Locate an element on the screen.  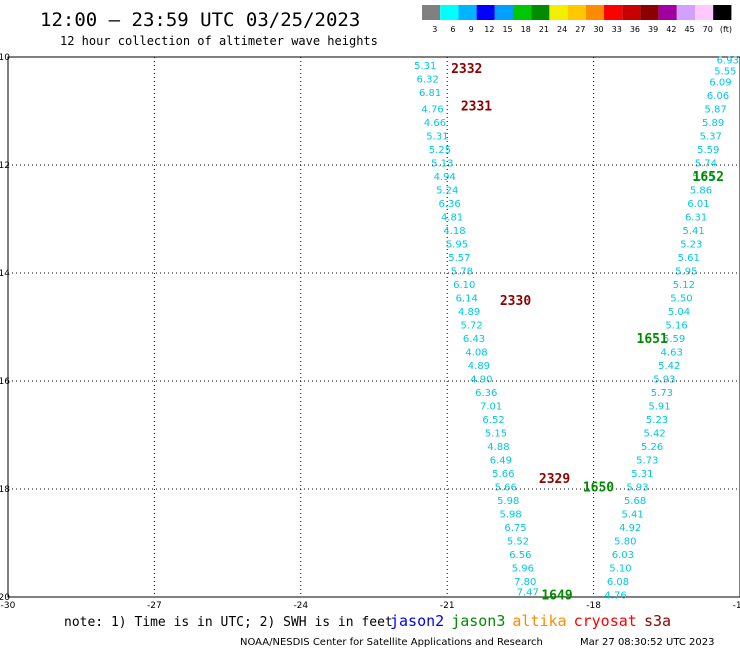
colorbar-label: 3 is located at coordinates (434, 29).